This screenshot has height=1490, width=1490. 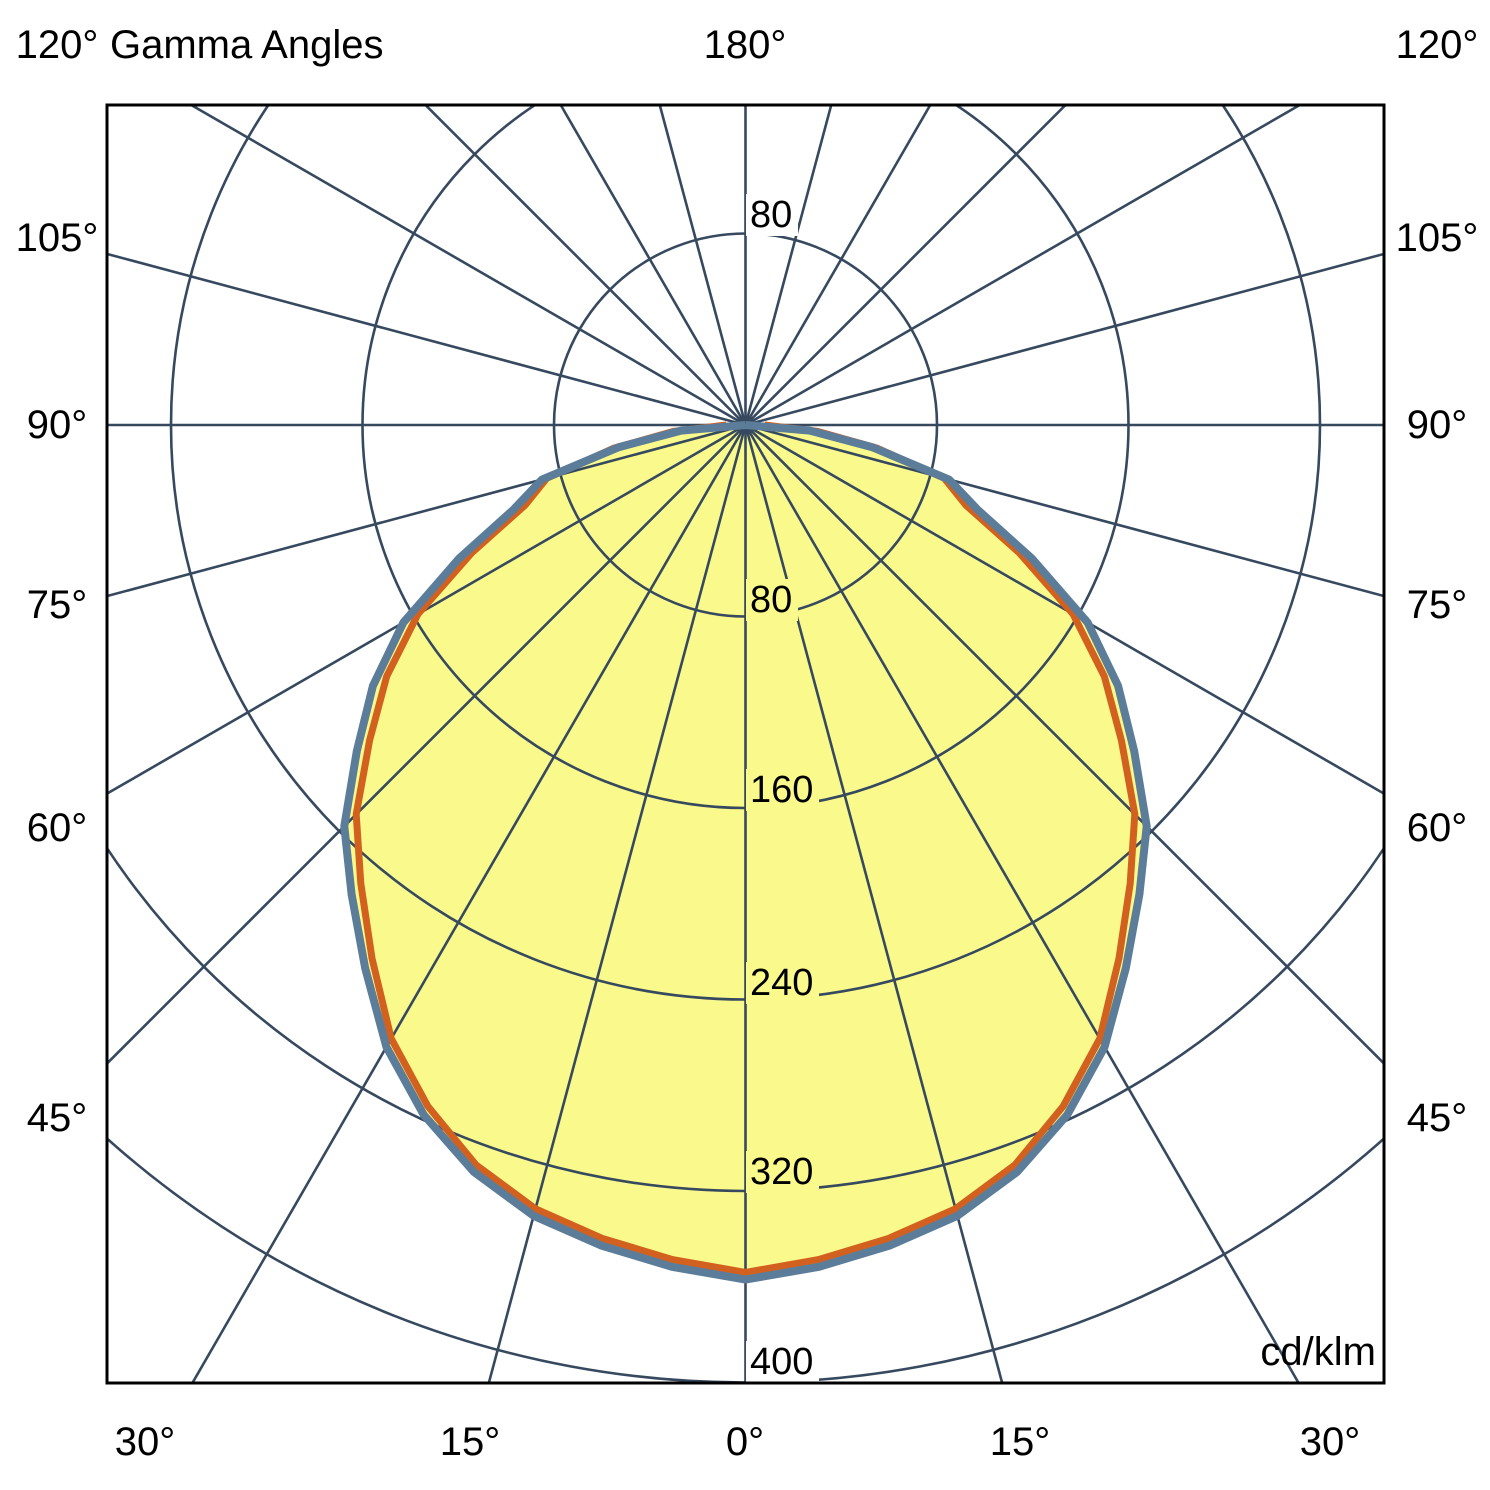 I want to click on chart-title: Gamma Angles, so click(x=246, y=45).